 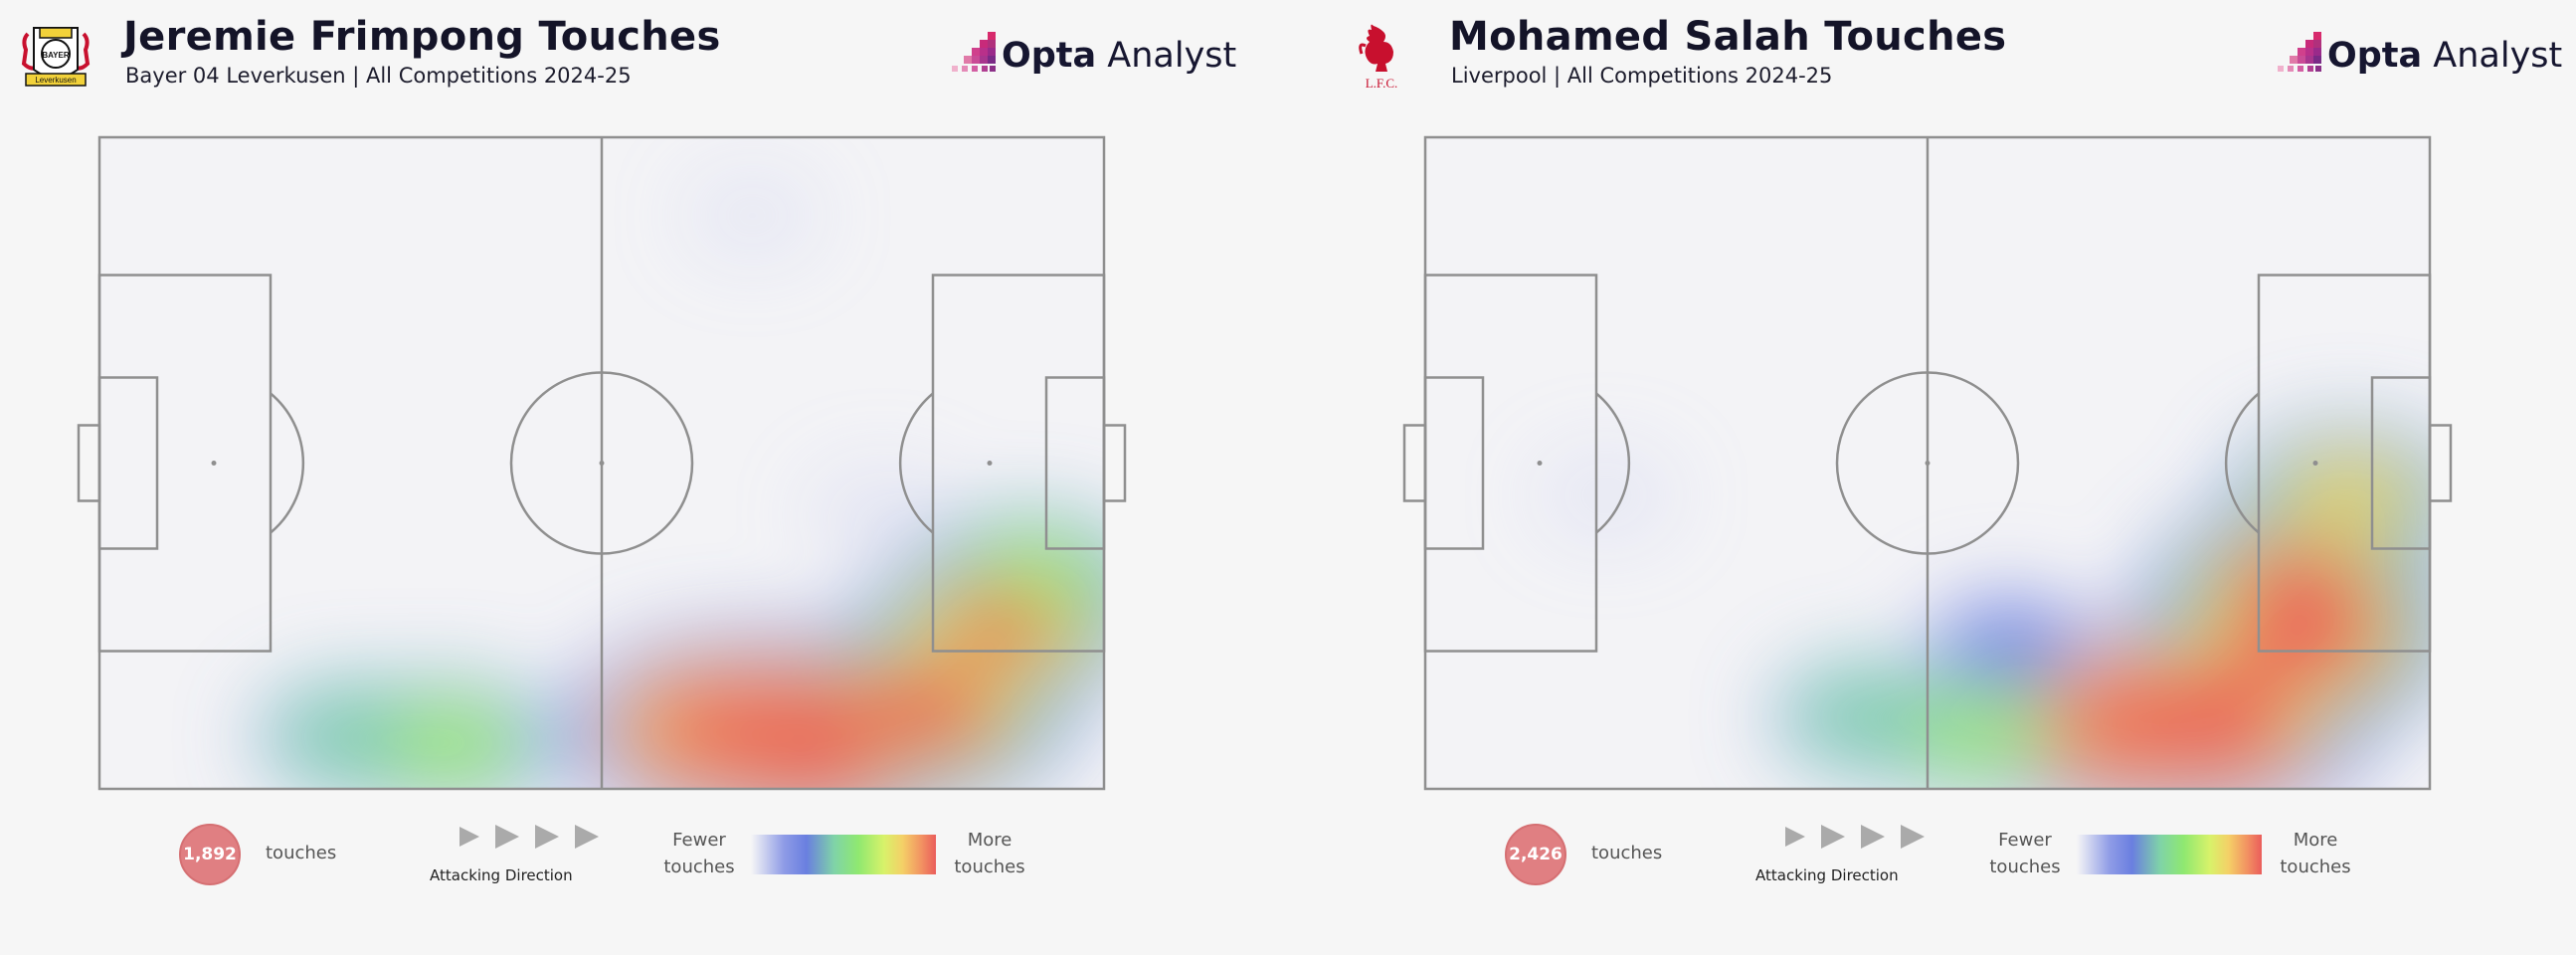 I want to click on crest-text: BAYER, so click(x=55, y=55).